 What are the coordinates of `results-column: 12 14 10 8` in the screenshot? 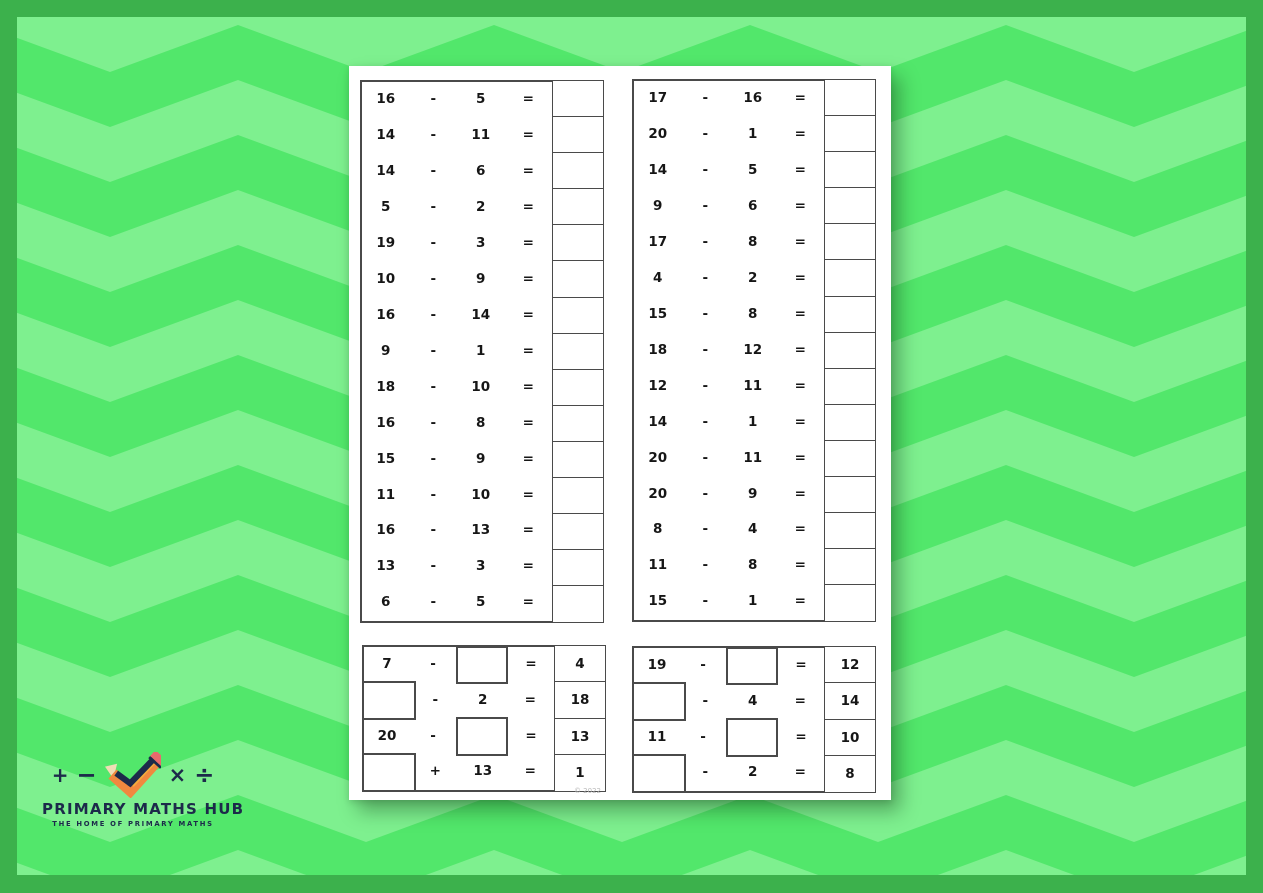 It's located at (850, 719).